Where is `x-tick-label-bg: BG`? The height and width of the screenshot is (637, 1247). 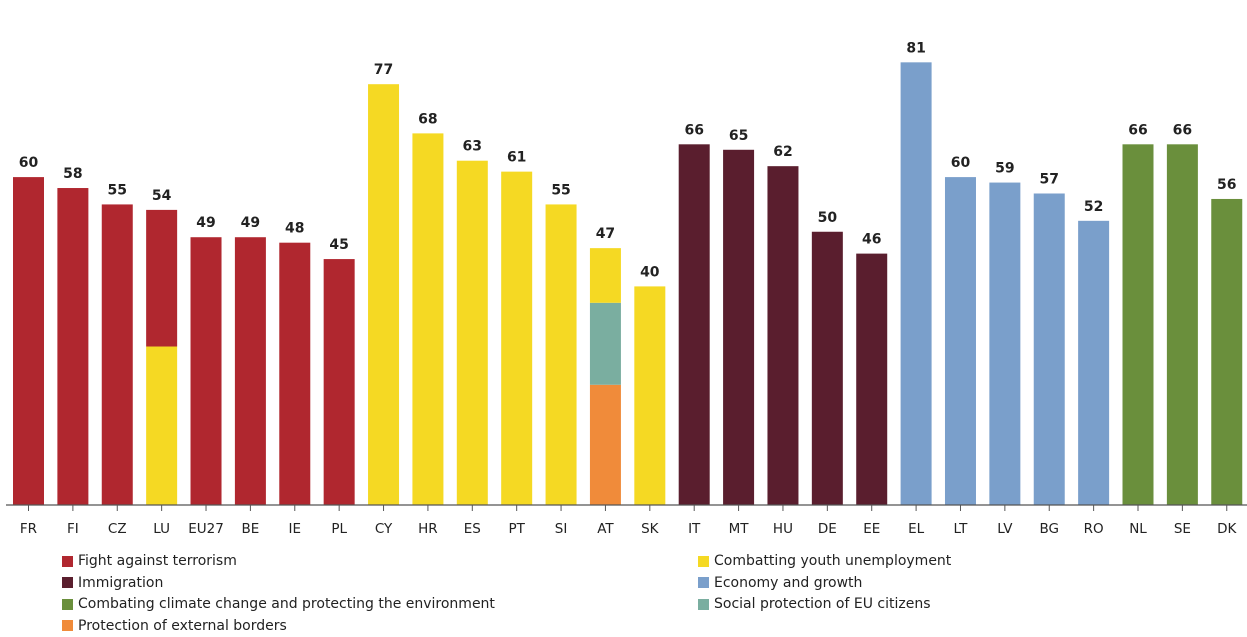
x-tick-label-bg: BG is located at coordinates (1049, 529).